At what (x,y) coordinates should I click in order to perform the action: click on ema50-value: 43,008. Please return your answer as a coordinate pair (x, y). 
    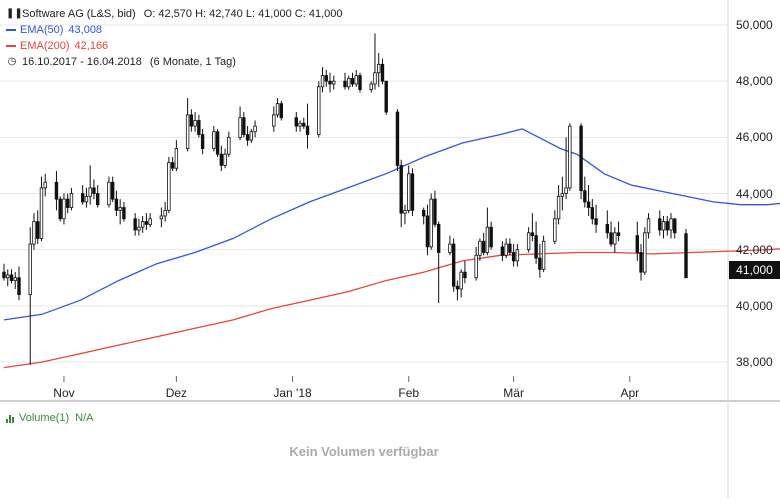
    Looking at the image, I should click on (85, 30).